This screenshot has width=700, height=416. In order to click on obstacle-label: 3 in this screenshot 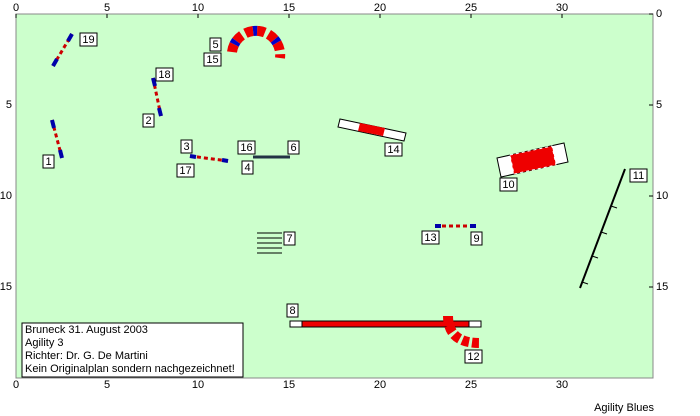, I will do `click(186, 146)`.